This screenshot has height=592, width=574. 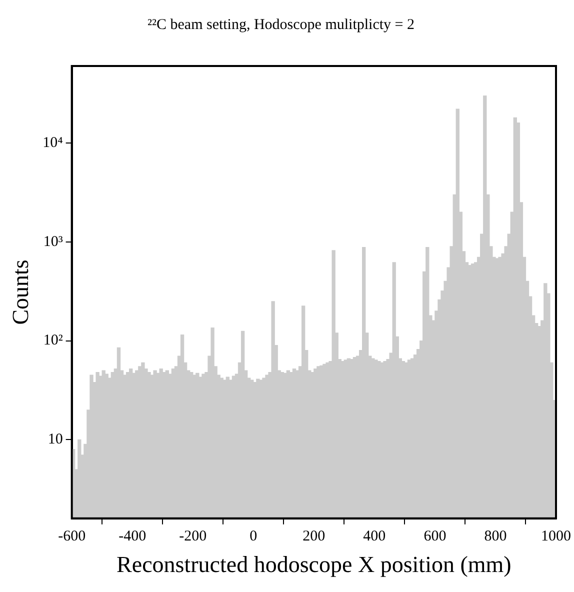 I want to click on x-tick-label: 400, so click(x=374, y=536).